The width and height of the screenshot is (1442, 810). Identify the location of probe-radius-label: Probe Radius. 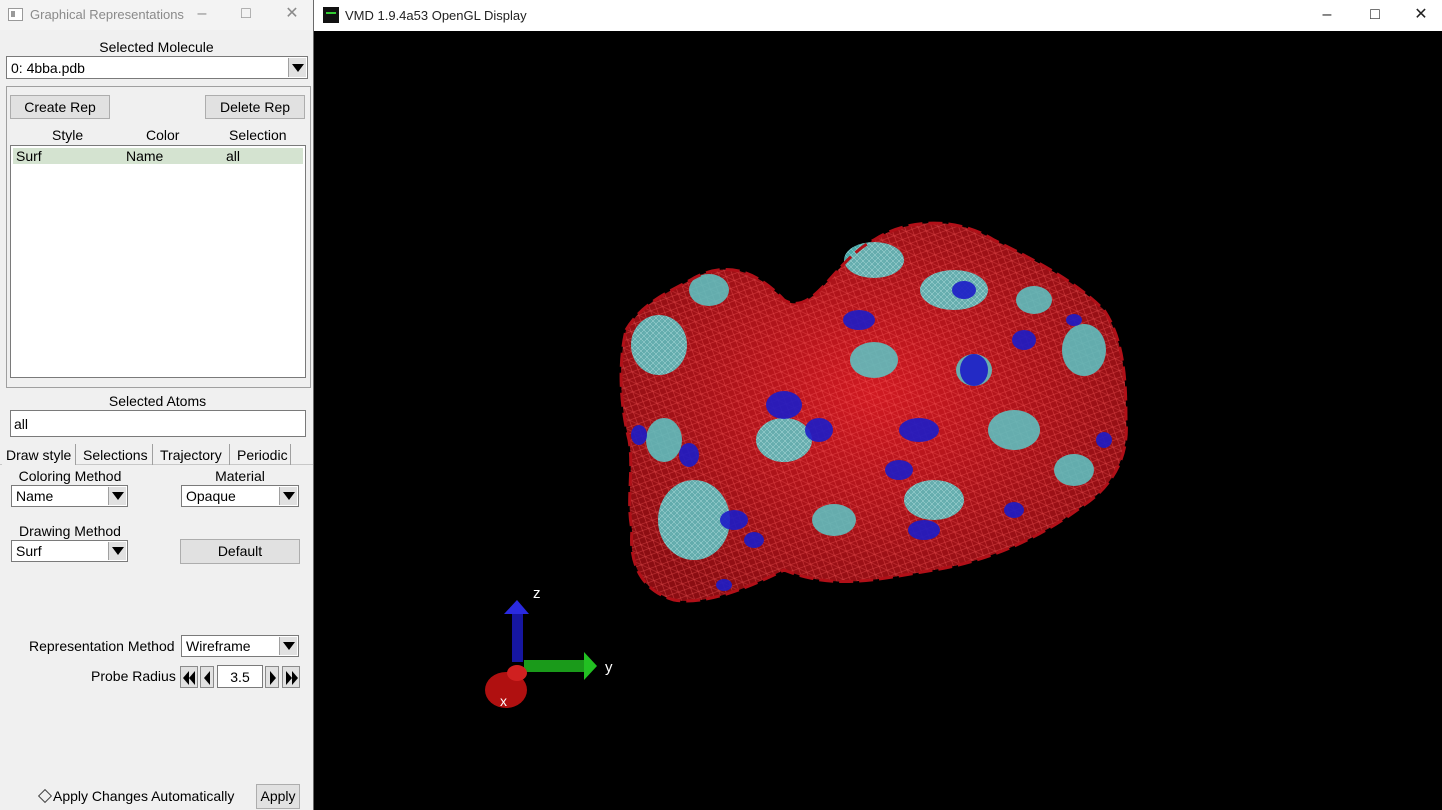
(133, 676).